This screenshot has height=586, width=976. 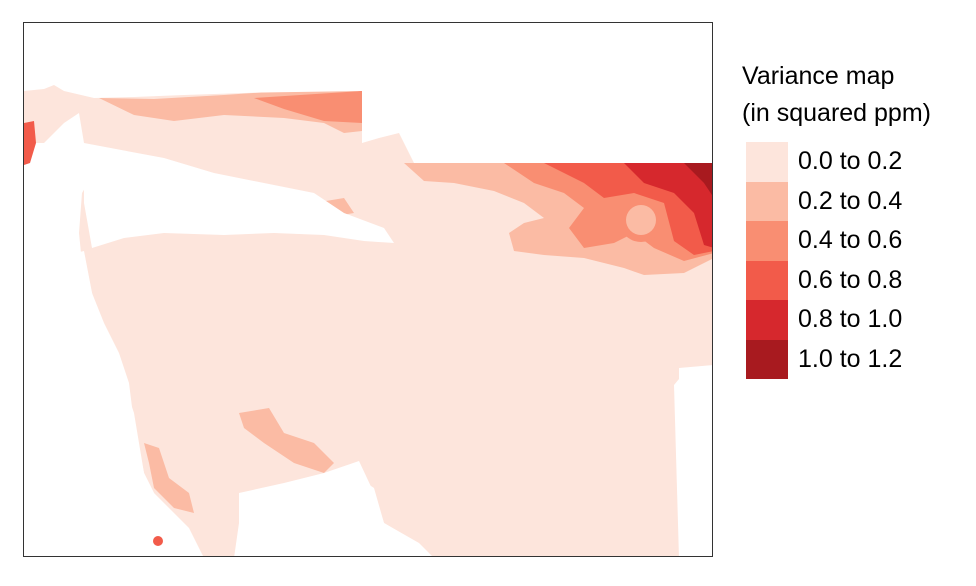 I want to click on legend-label-5: 1.0 to 1.2, so click(x=850, y=358).